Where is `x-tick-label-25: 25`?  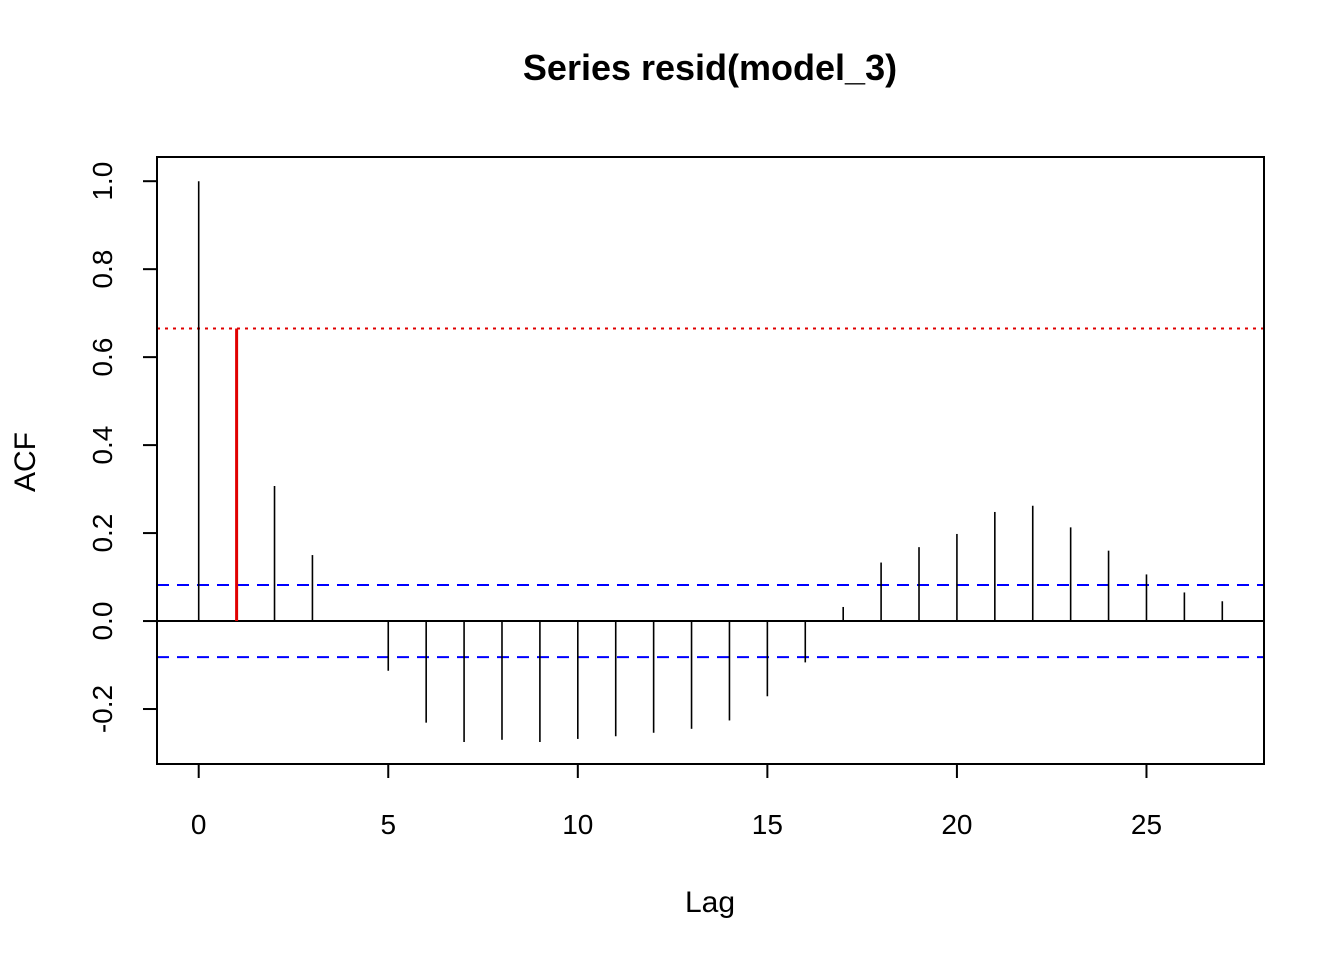 x-tick-label-25: 25 is located at coordinates (1146, 824).